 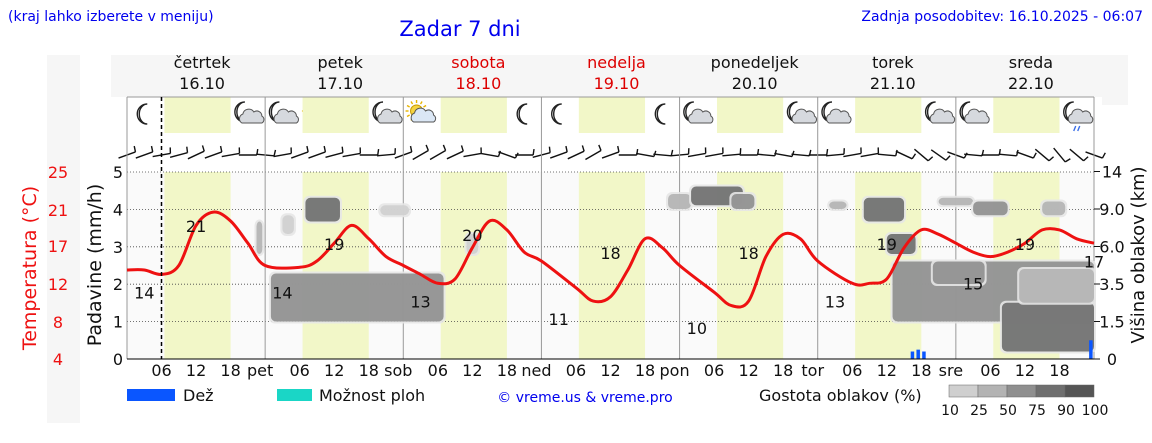 What do you see at coordinates (58, 210) in the screenshot?
I see `temperature-tick: 21` at bounding box center [58, 210].